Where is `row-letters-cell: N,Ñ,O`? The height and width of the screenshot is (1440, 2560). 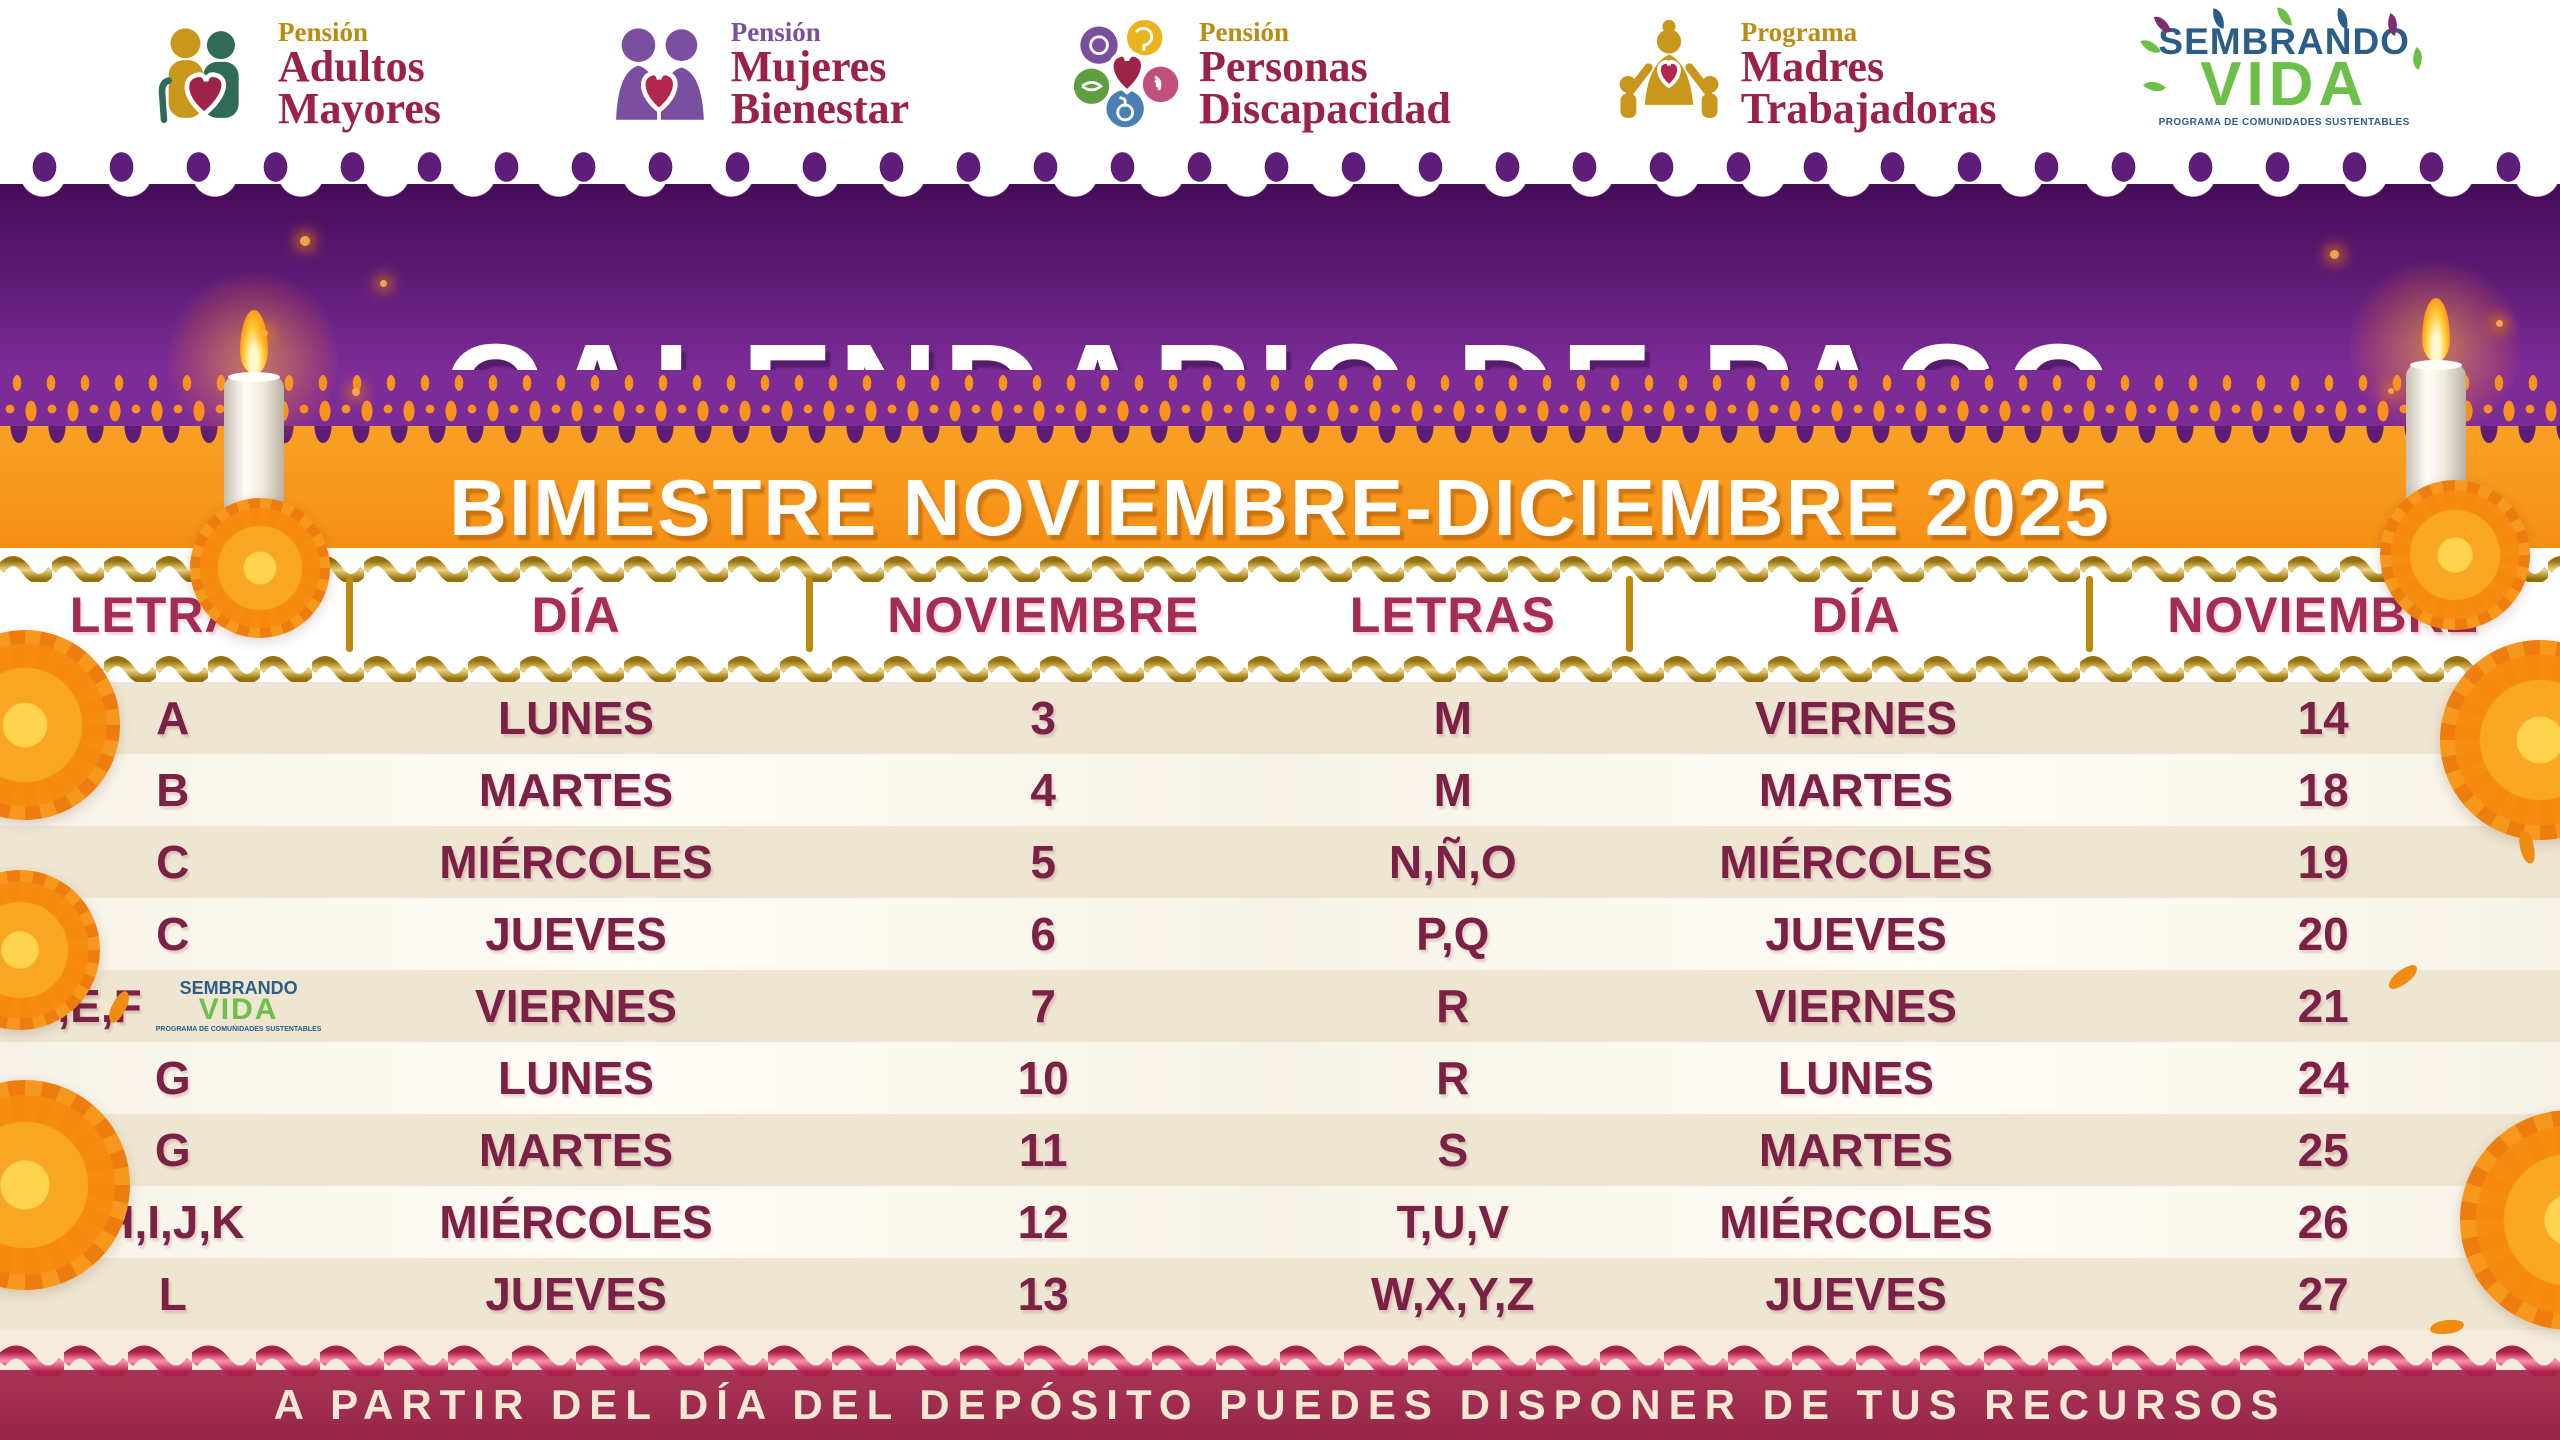
row-letters-cell: N,Ñ,O is located at coordinates (1453, 862).